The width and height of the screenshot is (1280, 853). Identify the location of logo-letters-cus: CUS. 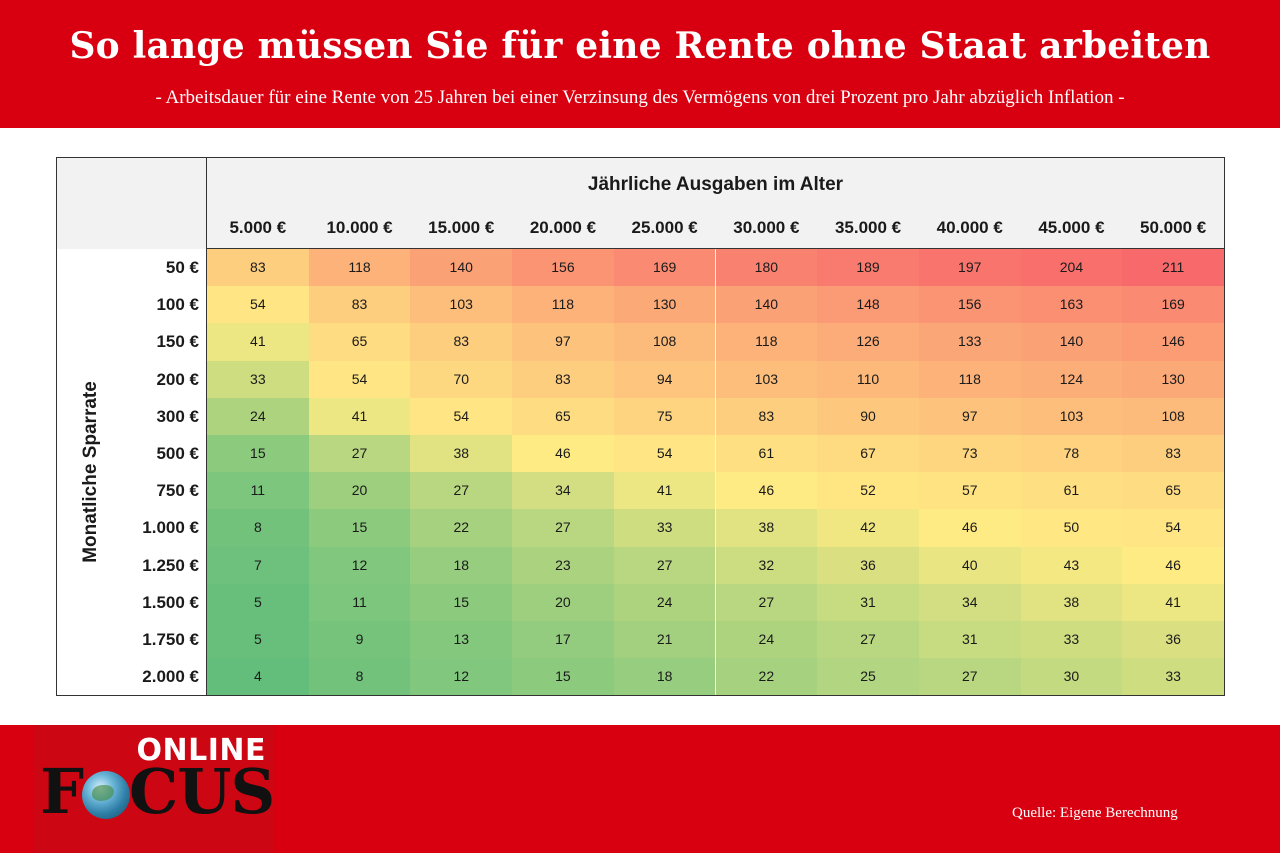
(202, 791).